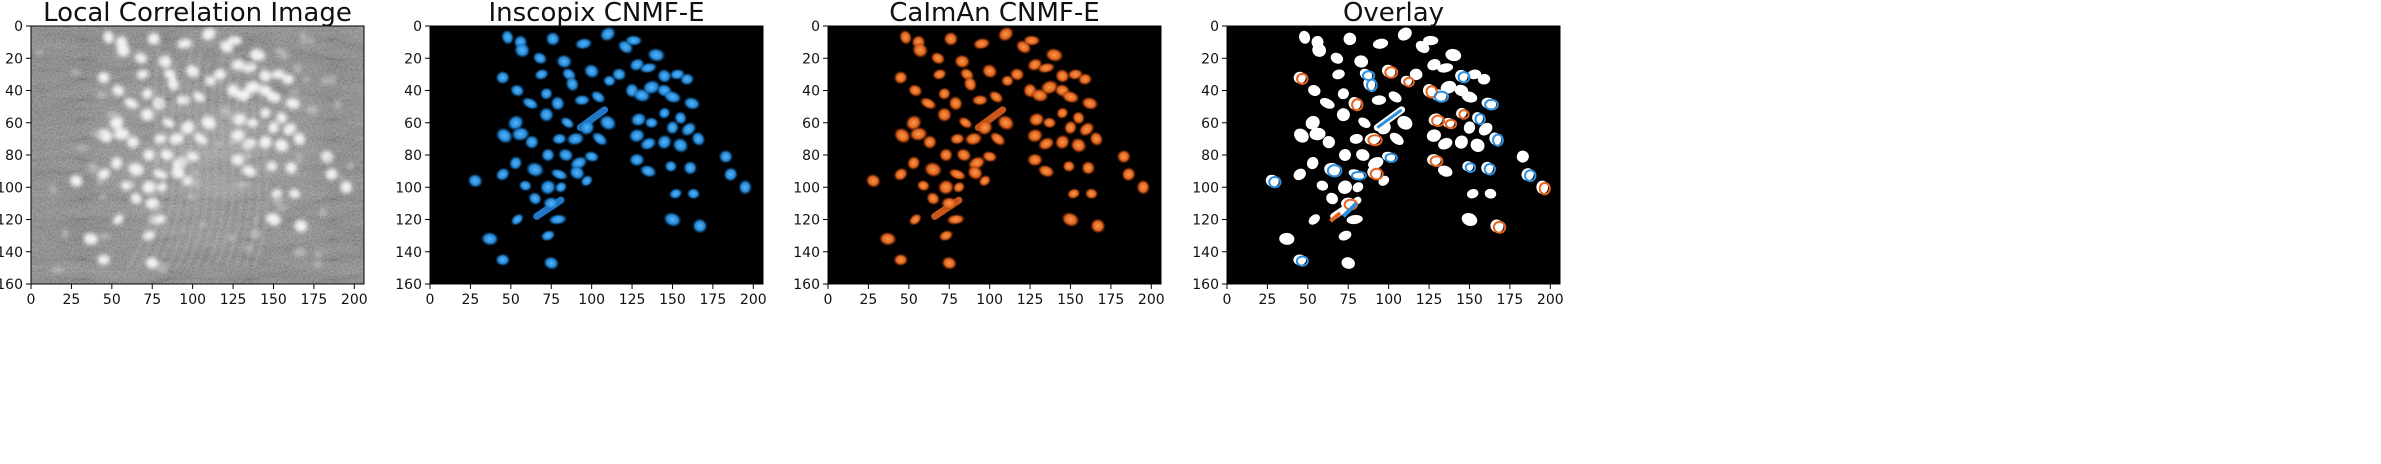 The width and height of the screenshot is (2381, 464). What do you see at coordinates (811, 59) in the screenshot?
I see `y-tick-label: 20` at bounding box center [811, 59].